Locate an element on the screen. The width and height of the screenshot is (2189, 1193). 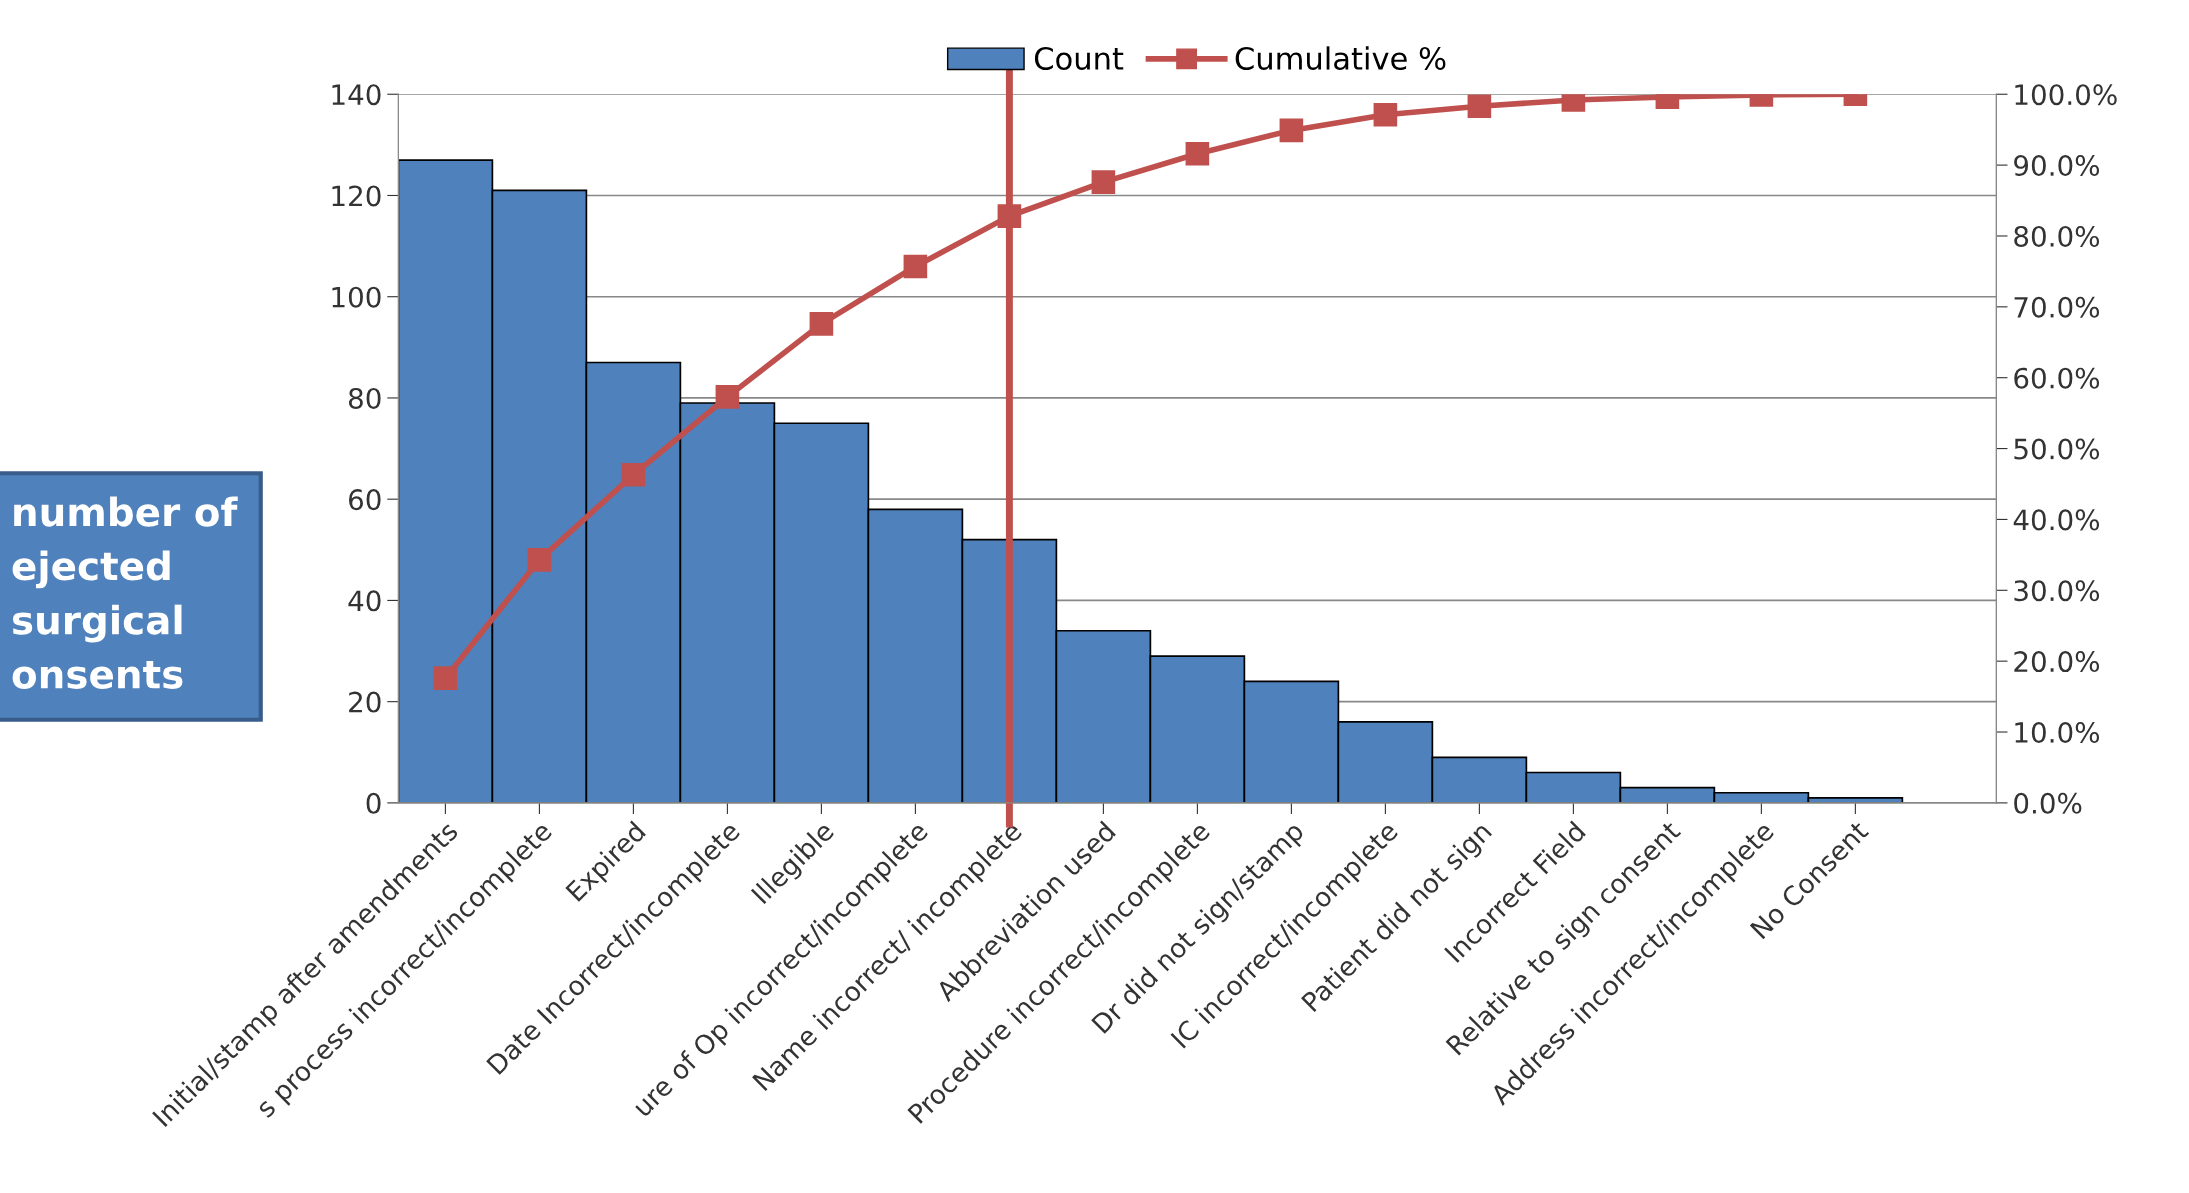
legend-label: Cumulative % is located at coordinates (1340, 58).